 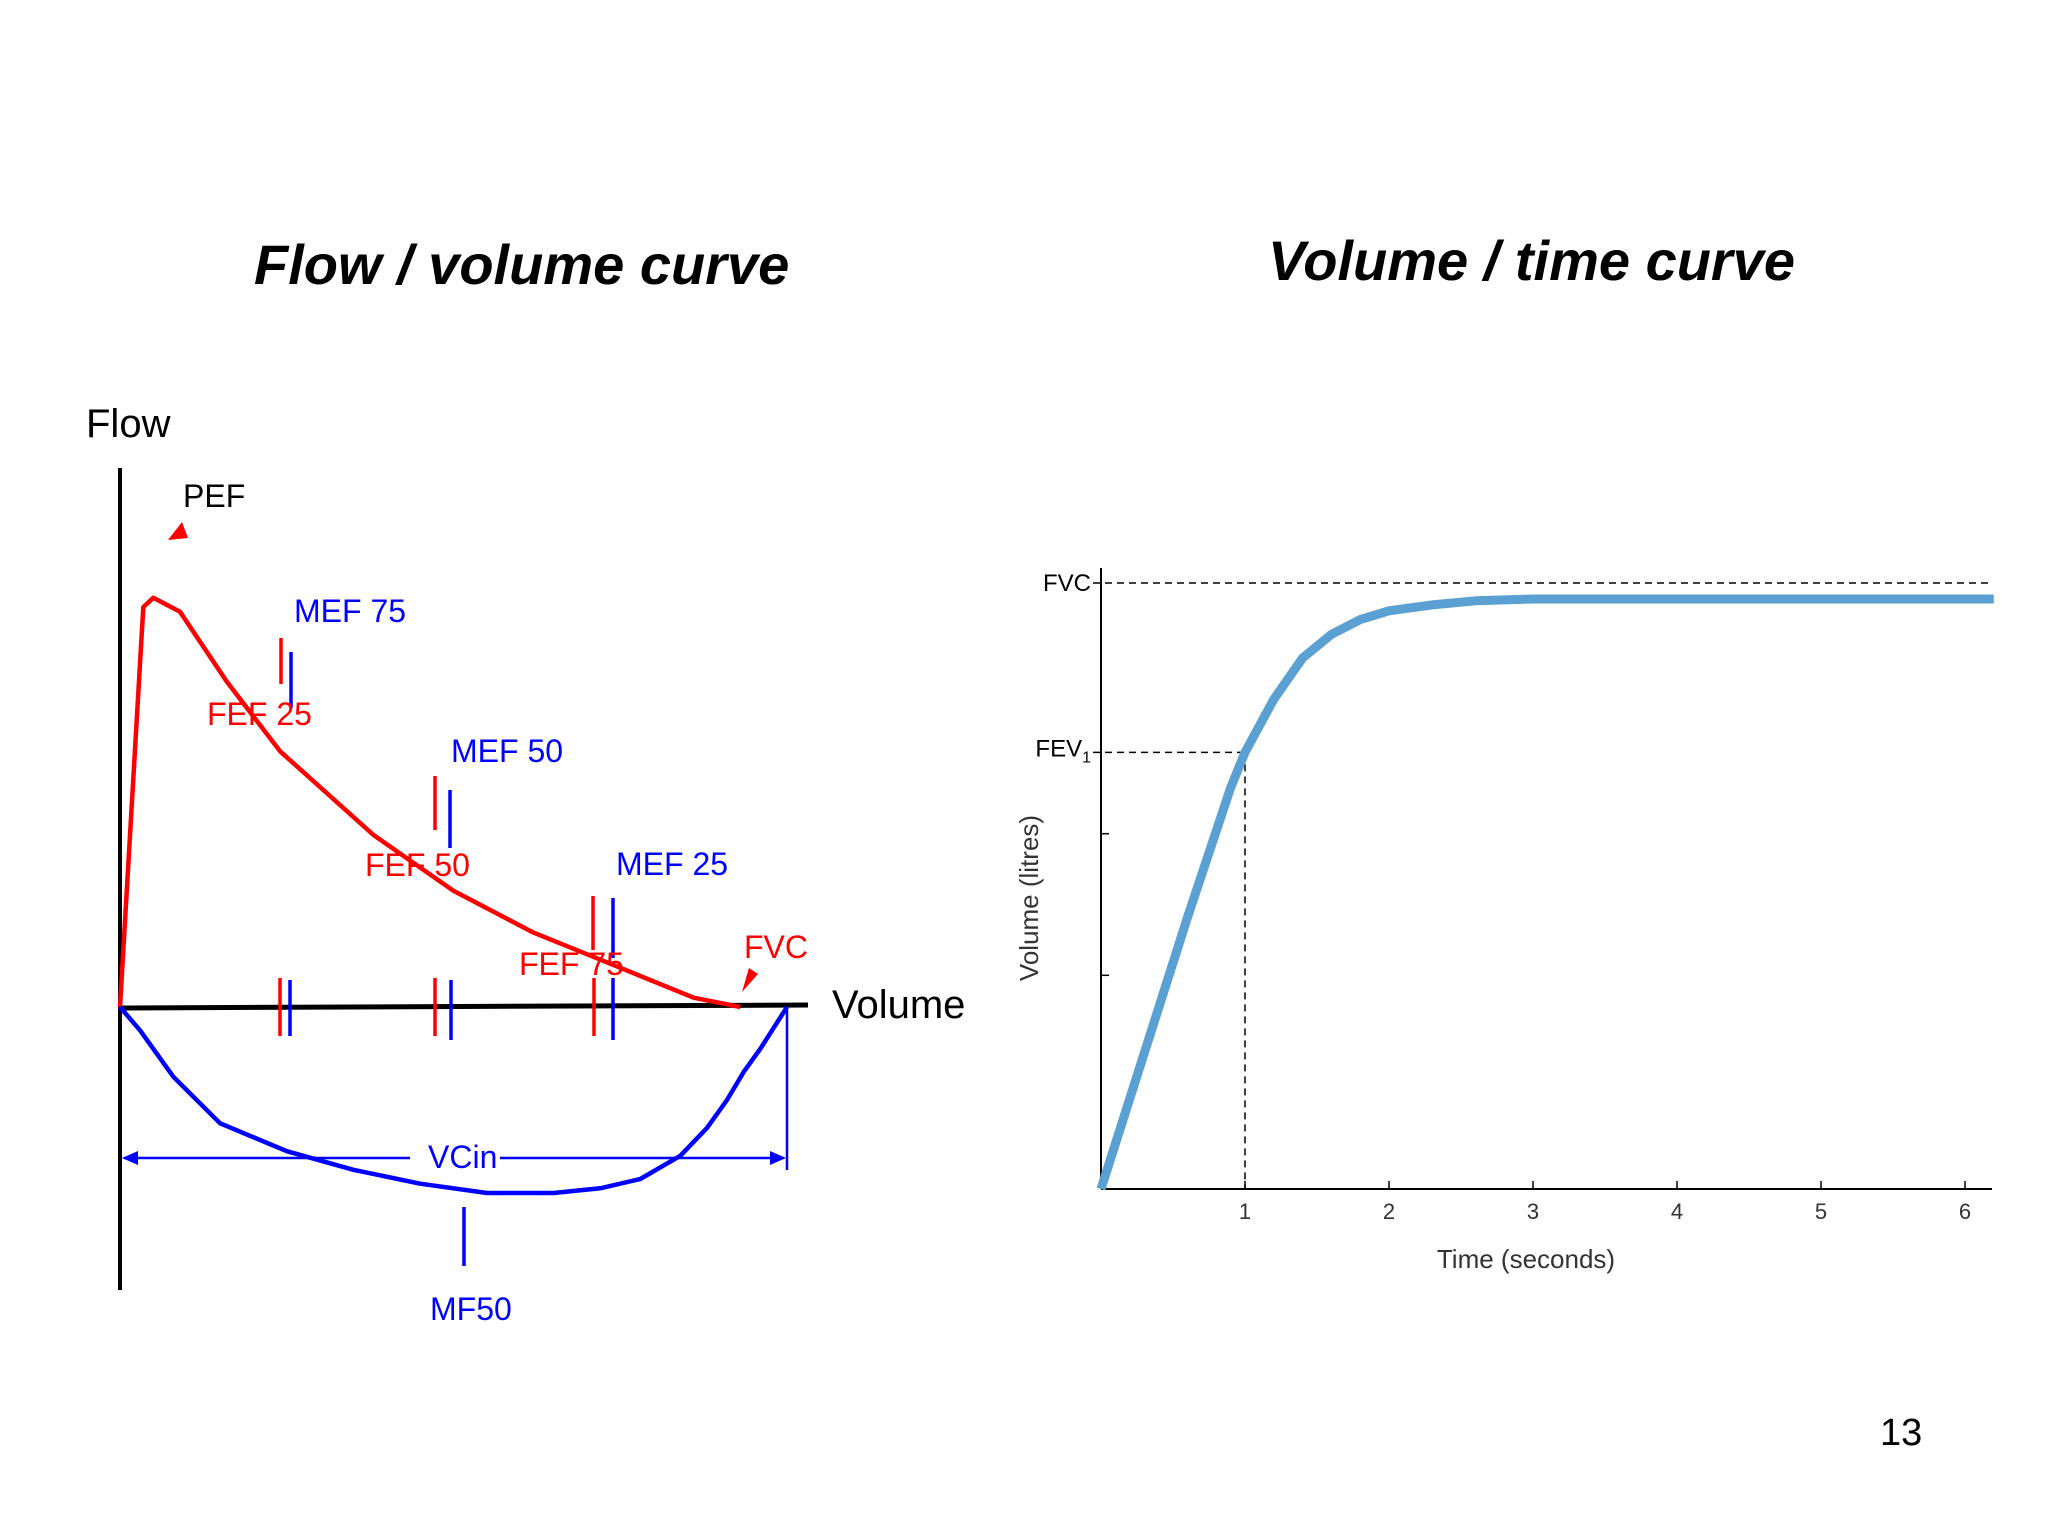 I want to click on fef25-label: FEF 25, so click(x=259, y=714).